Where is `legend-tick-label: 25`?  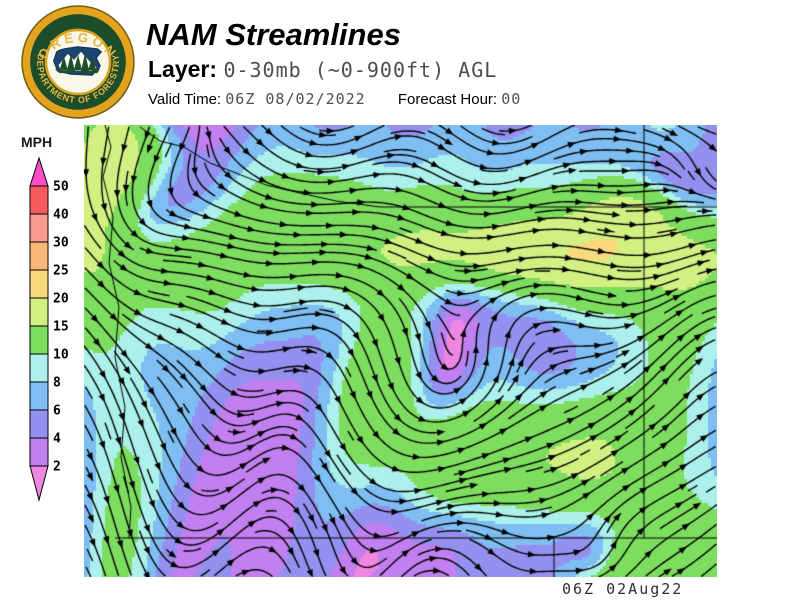
legend-tick-label: 25 is located at coordinates (61, 271).